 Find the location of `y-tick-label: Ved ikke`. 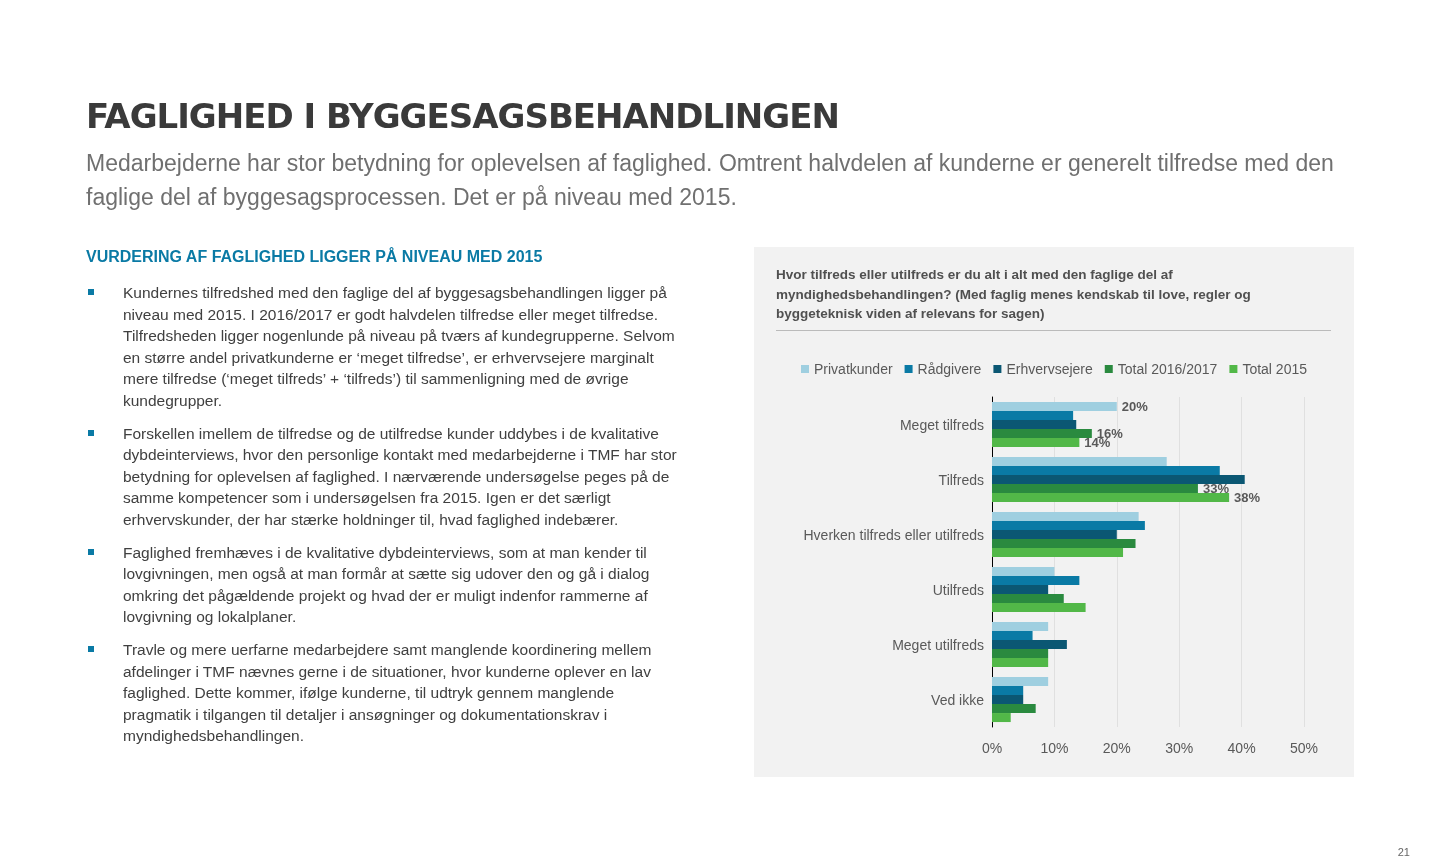

y-tick-label: Ved ikke is located at coordinates (958, 699).